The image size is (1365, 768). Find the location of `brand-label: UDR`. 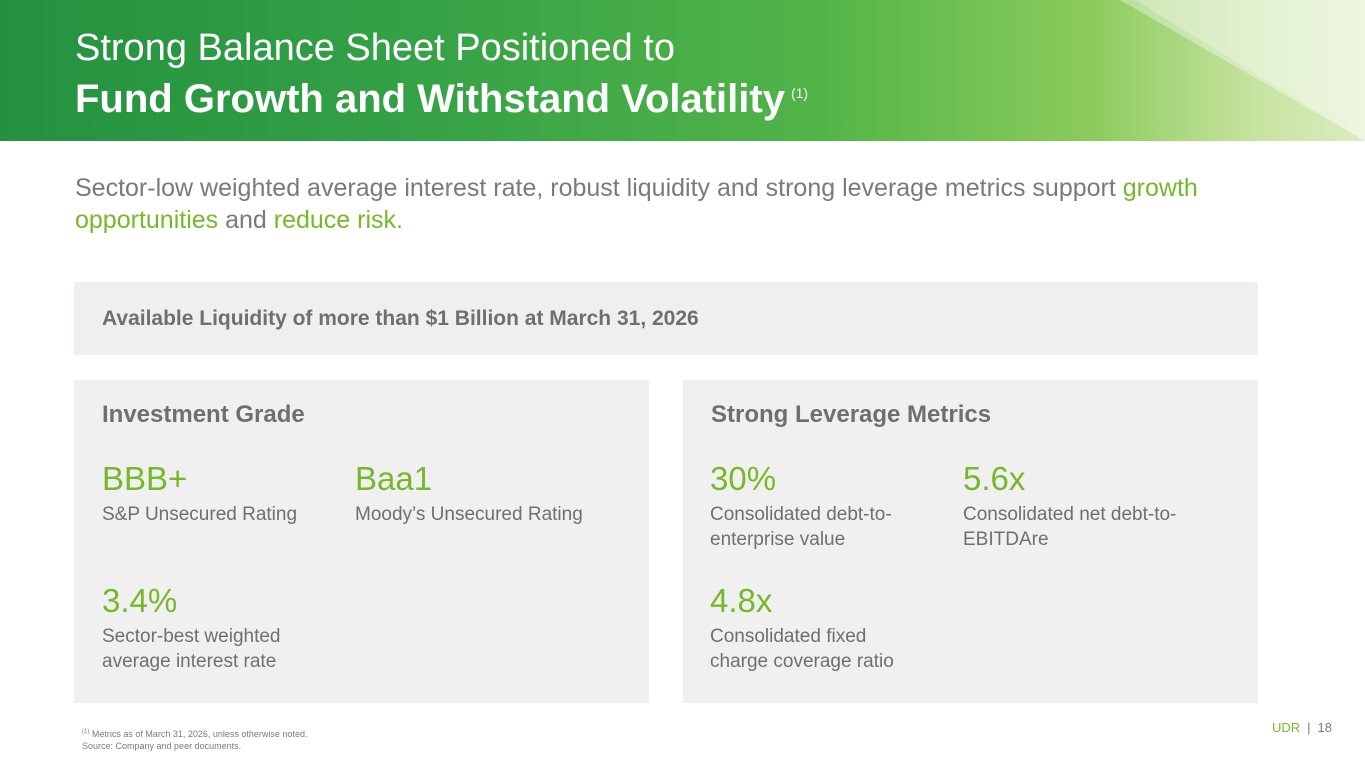

brand-label: UDR is located at coordinates (1286, 727).